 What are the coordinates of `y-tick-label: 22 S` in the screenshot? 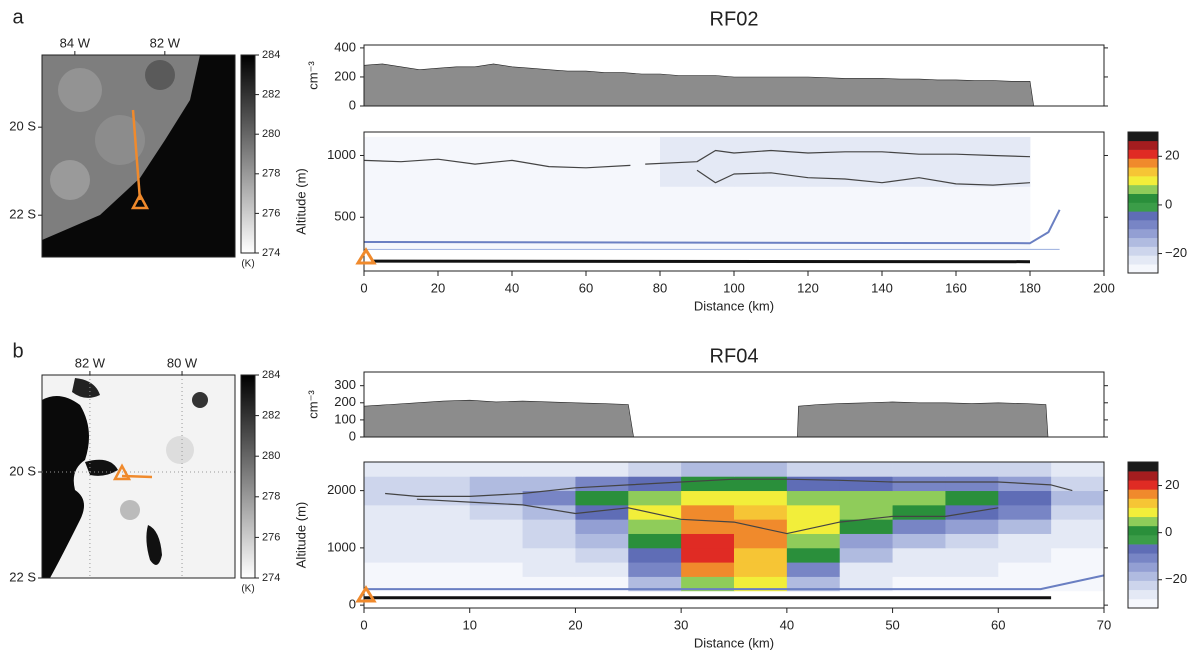 It's located at (22, 214).